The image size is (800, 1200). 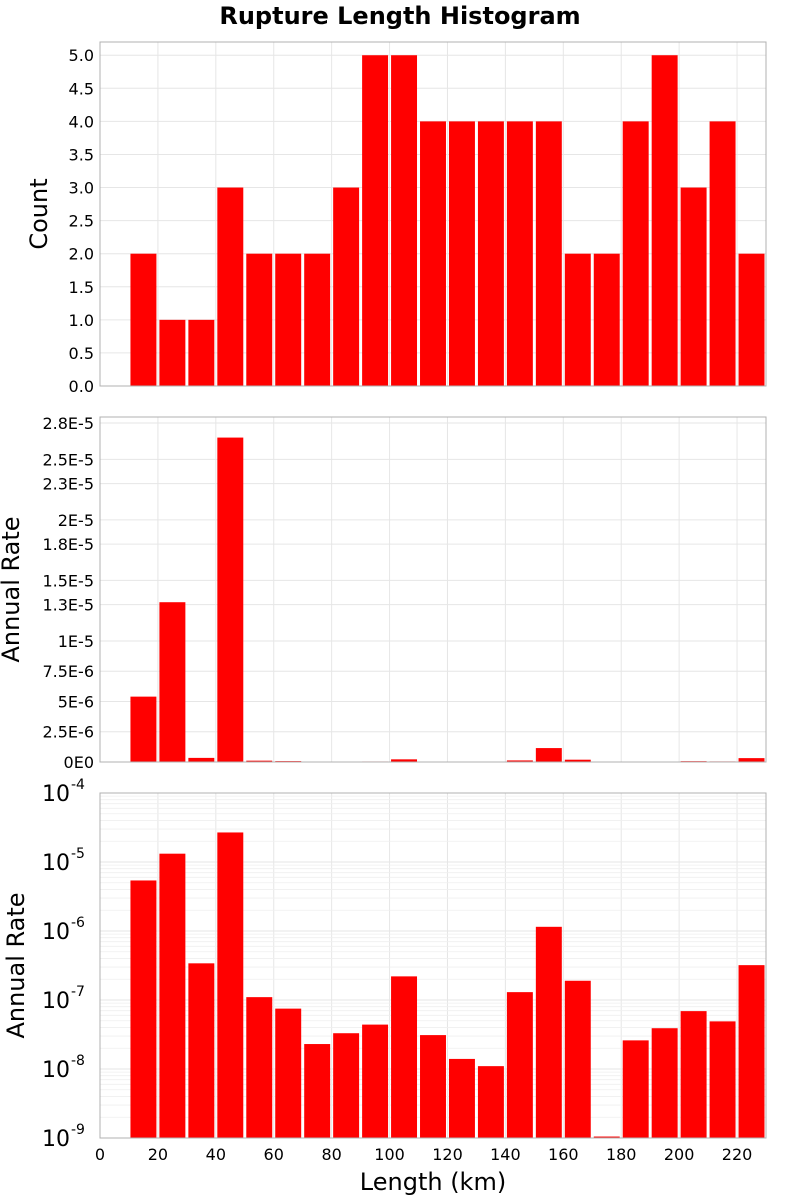 I want to click on y-tick-exponent: -9, so click(x=78, y=1130).